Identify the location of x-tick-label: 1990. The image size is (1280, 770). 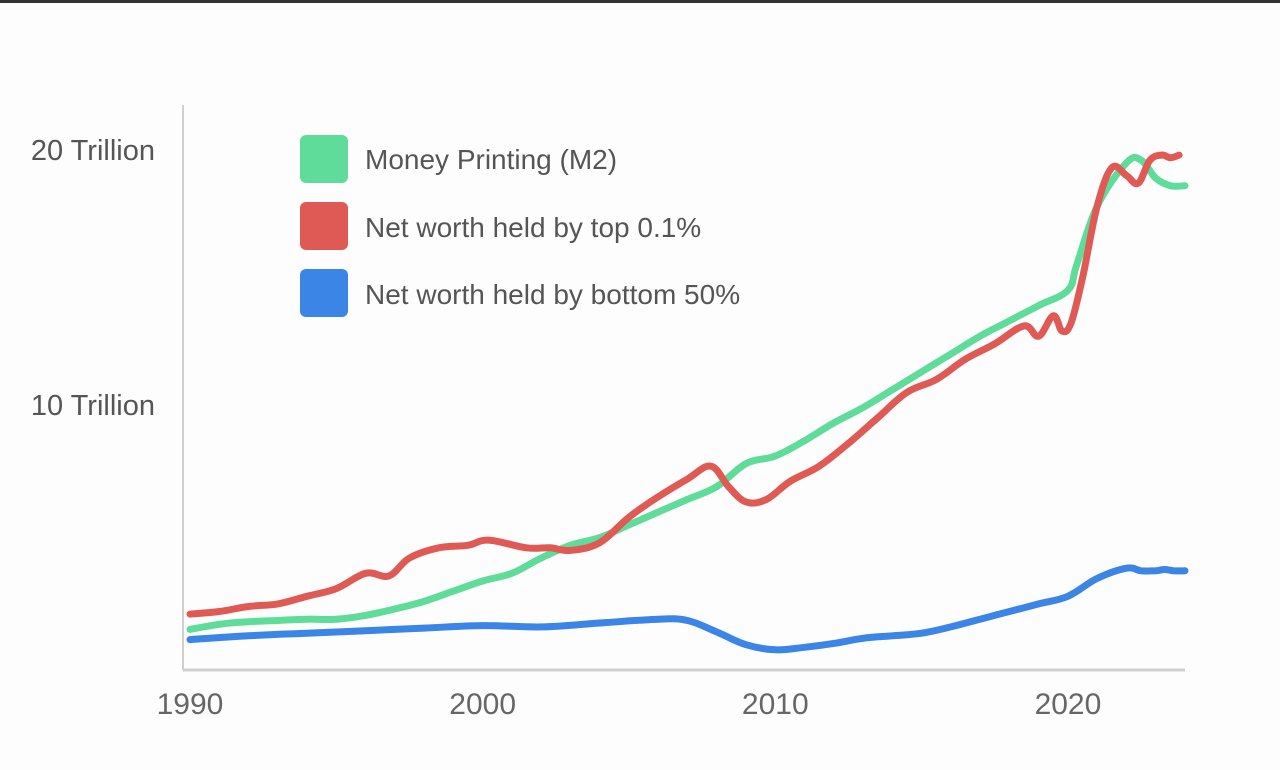
(190, 704).